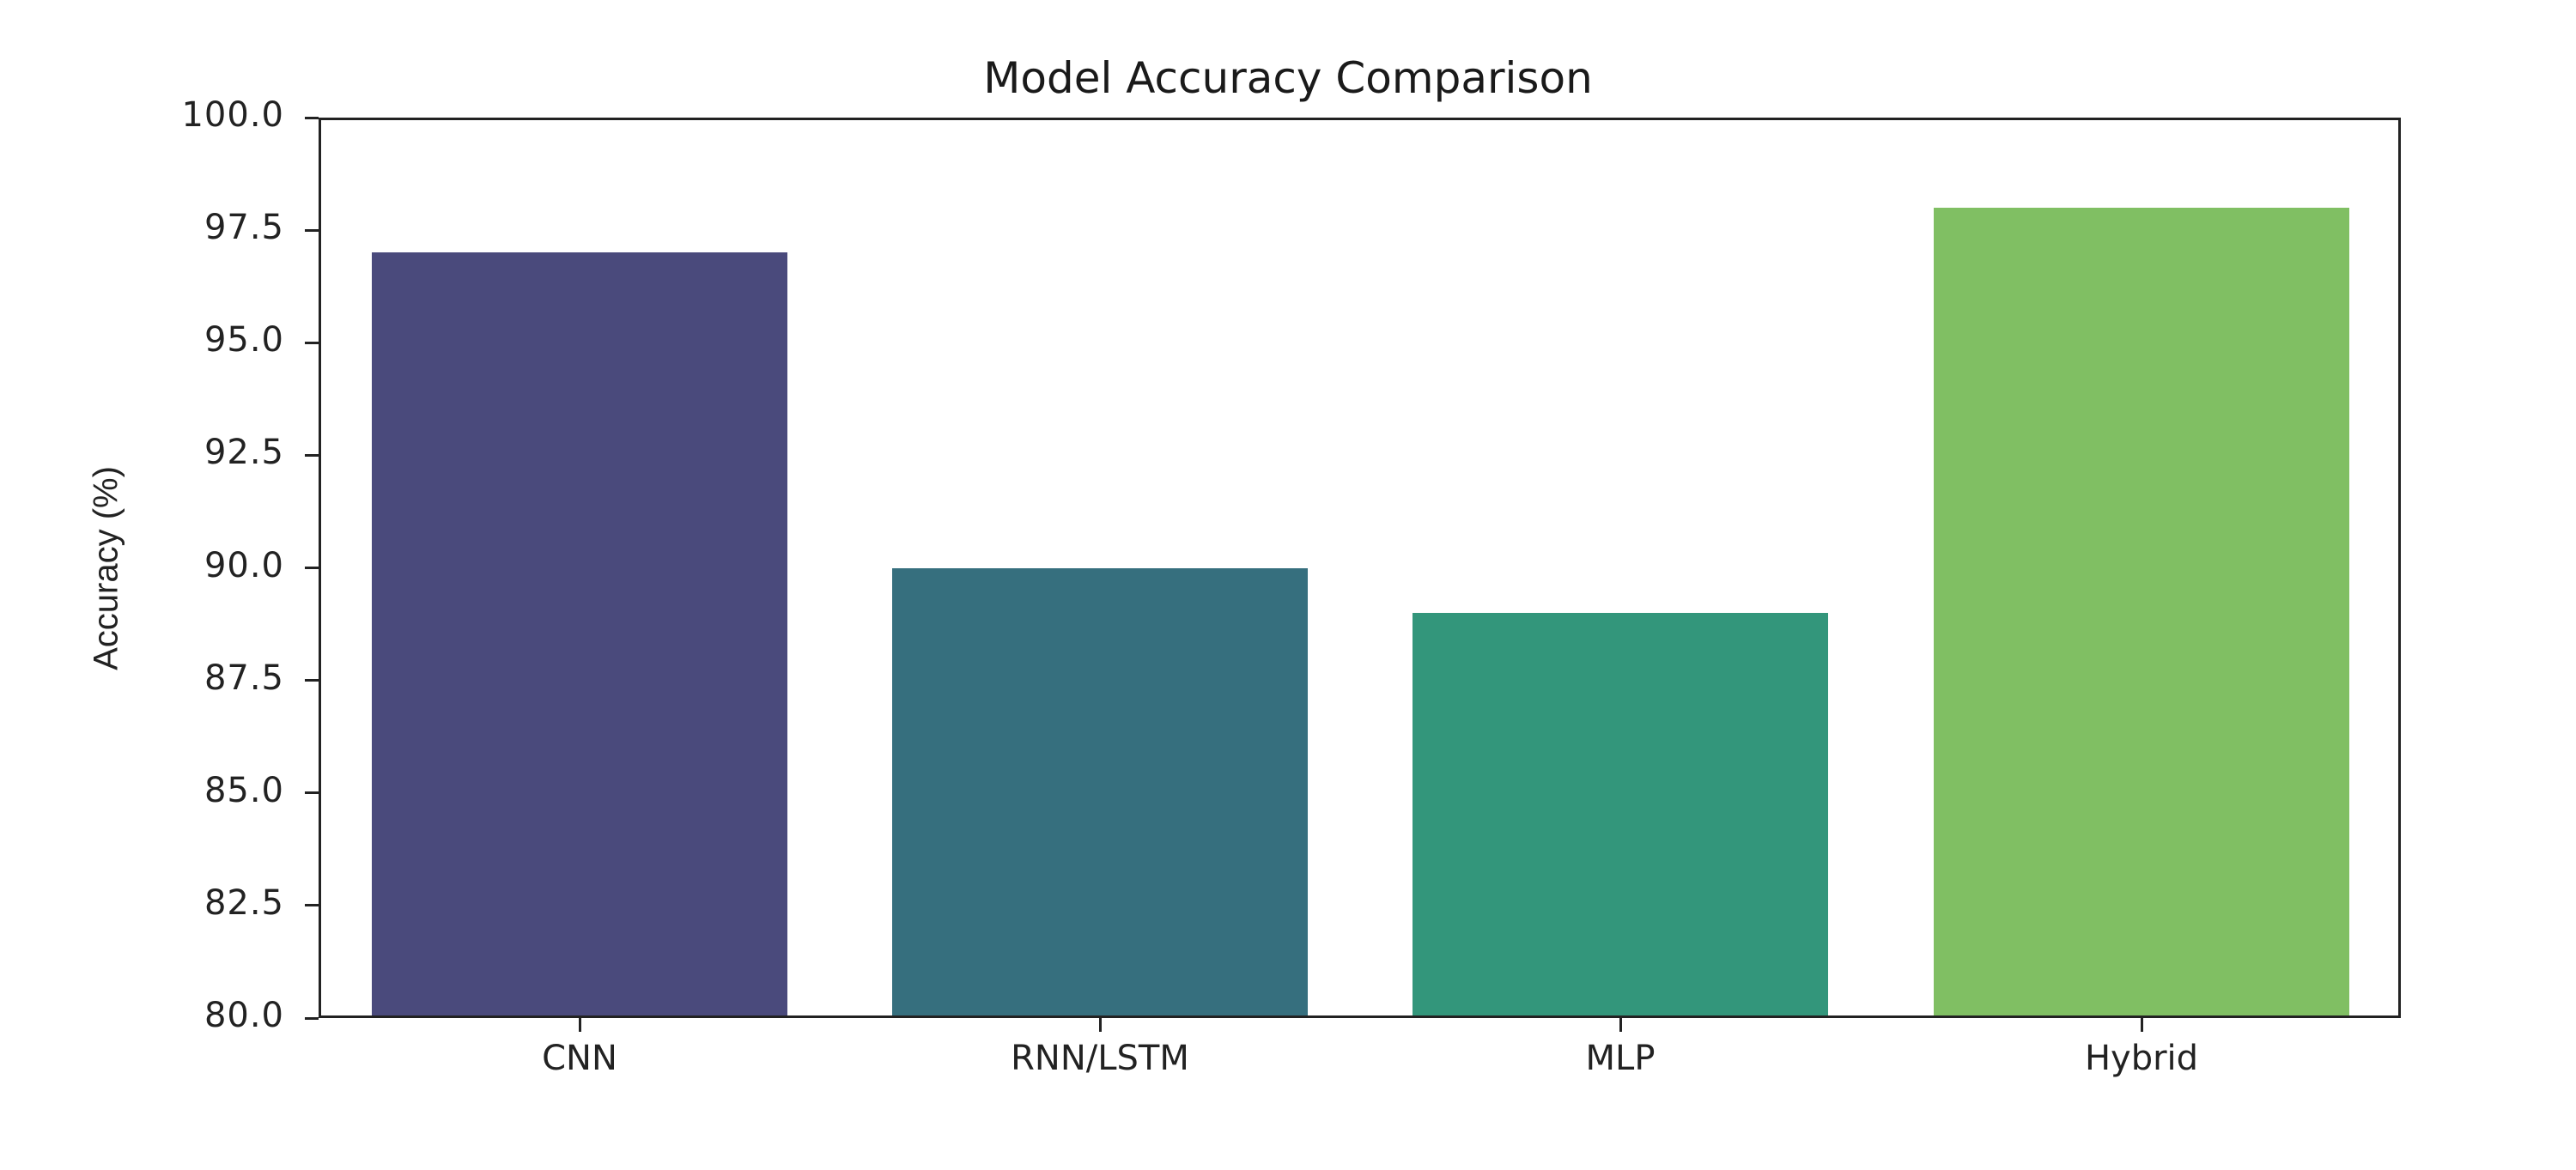 The height and width of the screenshot is (1170, 2576). Describe the element at coordinates (1620, 1058) in the screenshot. I see `x-tick-label: MLP` at that location.